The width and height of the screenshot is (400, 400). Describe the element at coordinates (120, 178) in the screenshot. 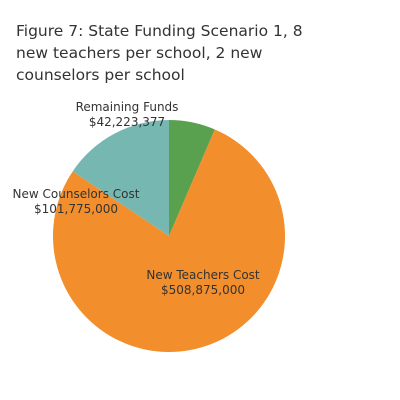

I see `pie-slice-new-counselors-cost` at that location.